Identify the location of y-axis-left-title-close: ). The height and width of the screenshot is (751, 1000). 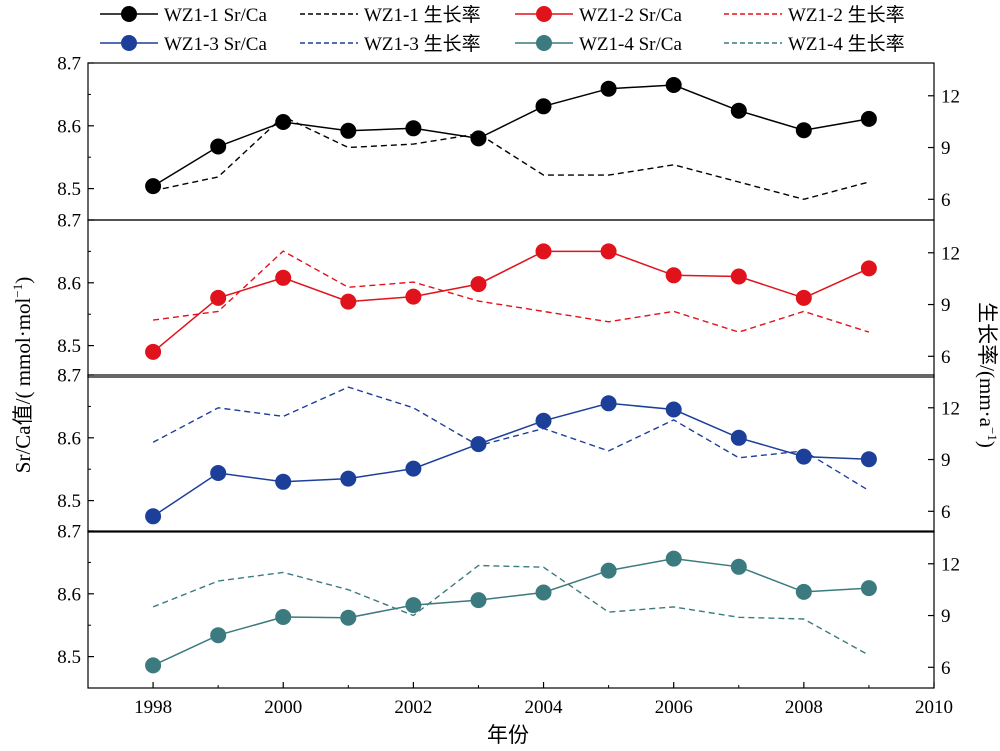
(23, 280).